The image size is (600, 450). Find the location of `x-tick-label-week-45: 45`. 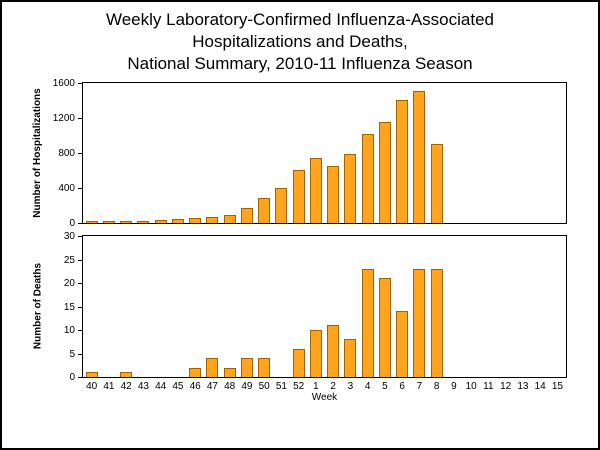

x-tick-label-week-45: 45 is located at coordinates (178, 386).